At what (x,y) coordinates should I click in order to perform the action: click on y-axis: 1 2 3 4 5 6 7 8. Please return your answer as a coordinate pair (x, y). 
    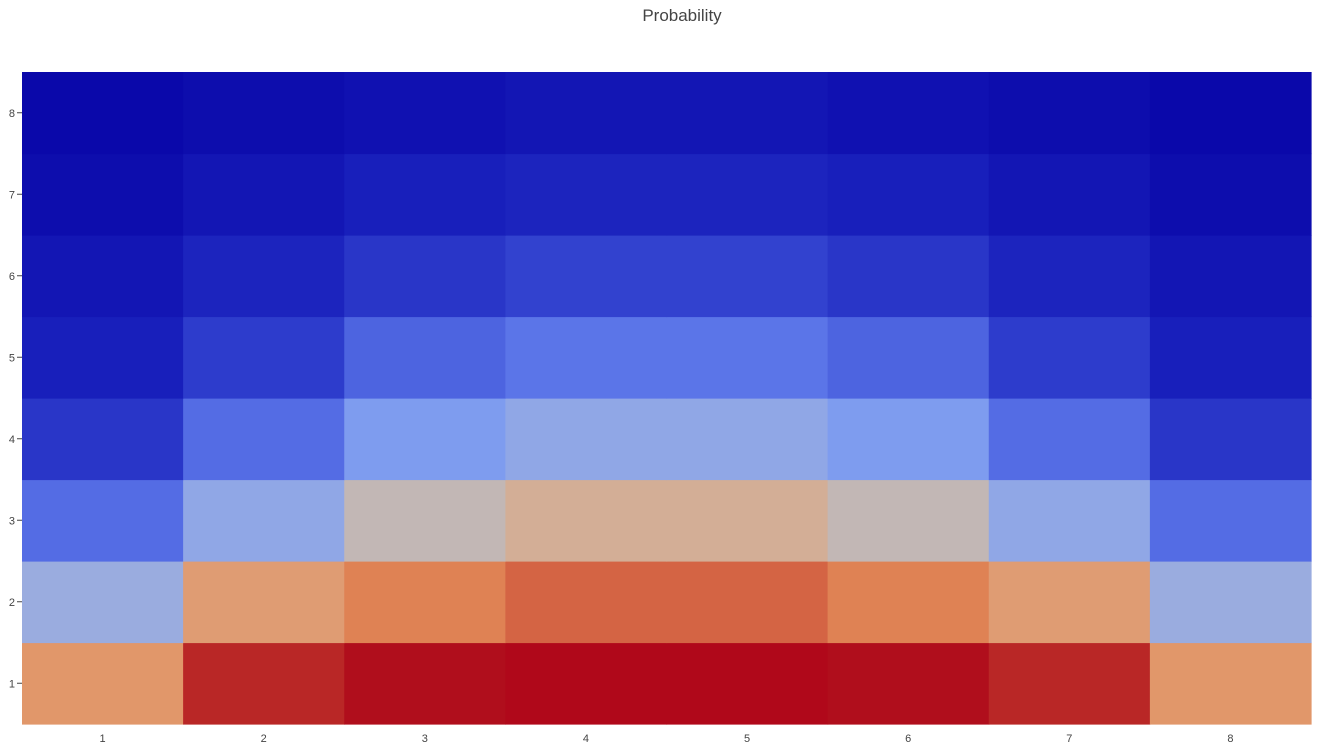
    Looking at the image, I should click on (15, 399).